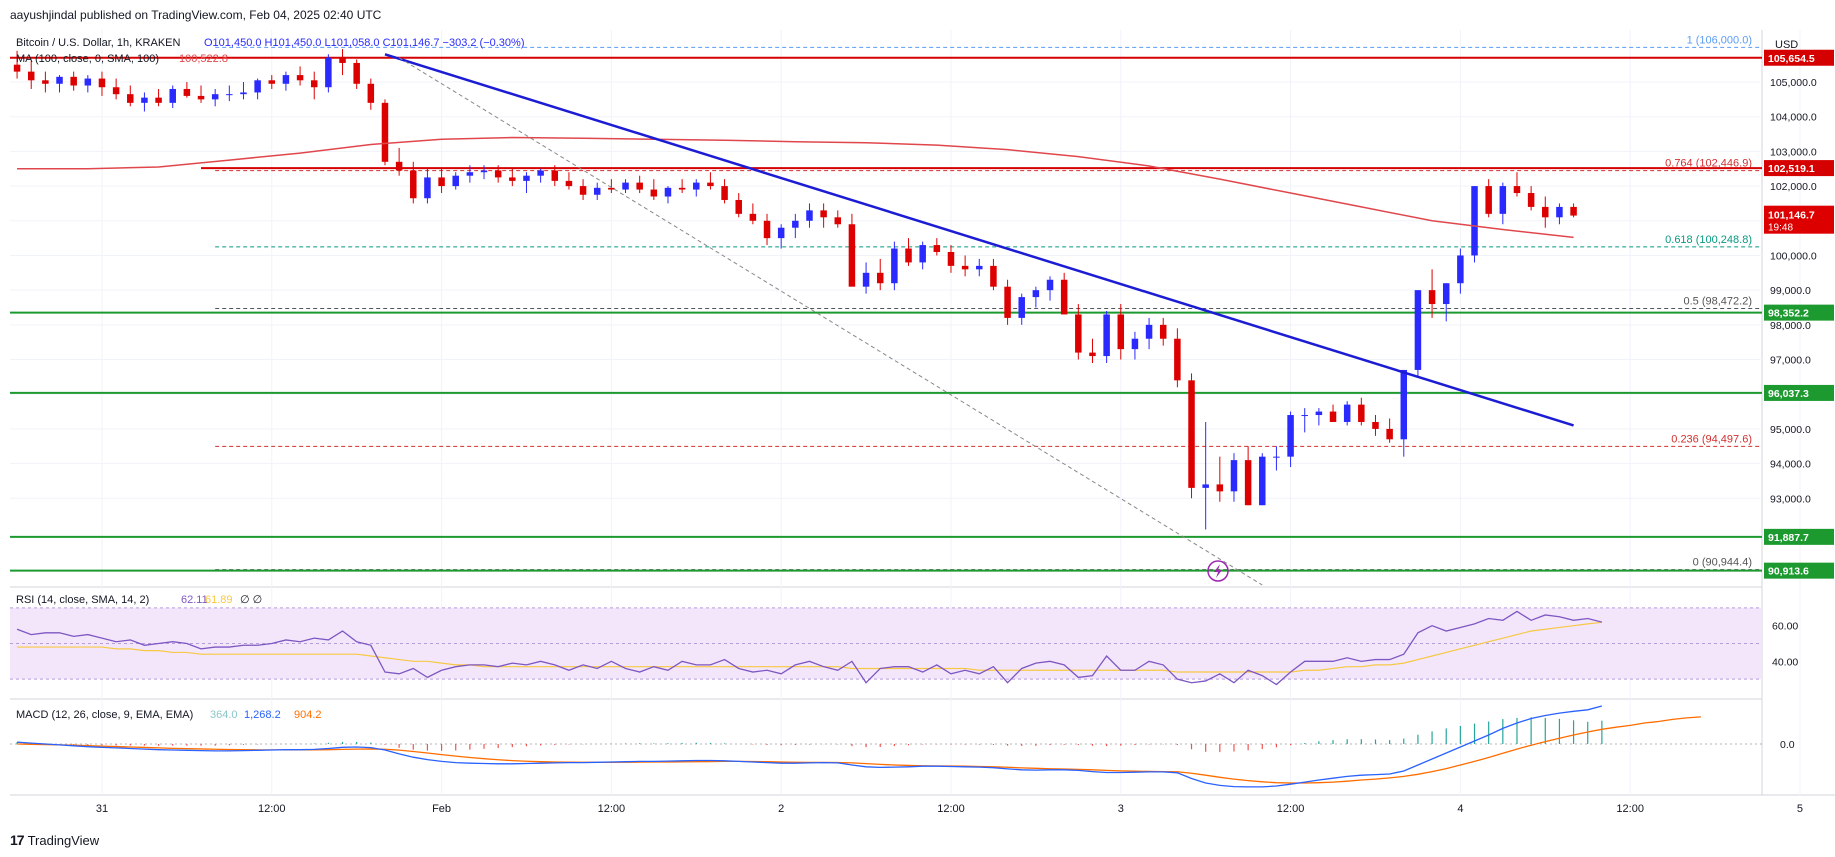 Image resolution: width=1835 pixels, height=857 pixels. What do you see at coordinates (1790, 430) in the screenshot?
I see `price-tick-label: 95,000.0` at bounding box center [1790, 430].